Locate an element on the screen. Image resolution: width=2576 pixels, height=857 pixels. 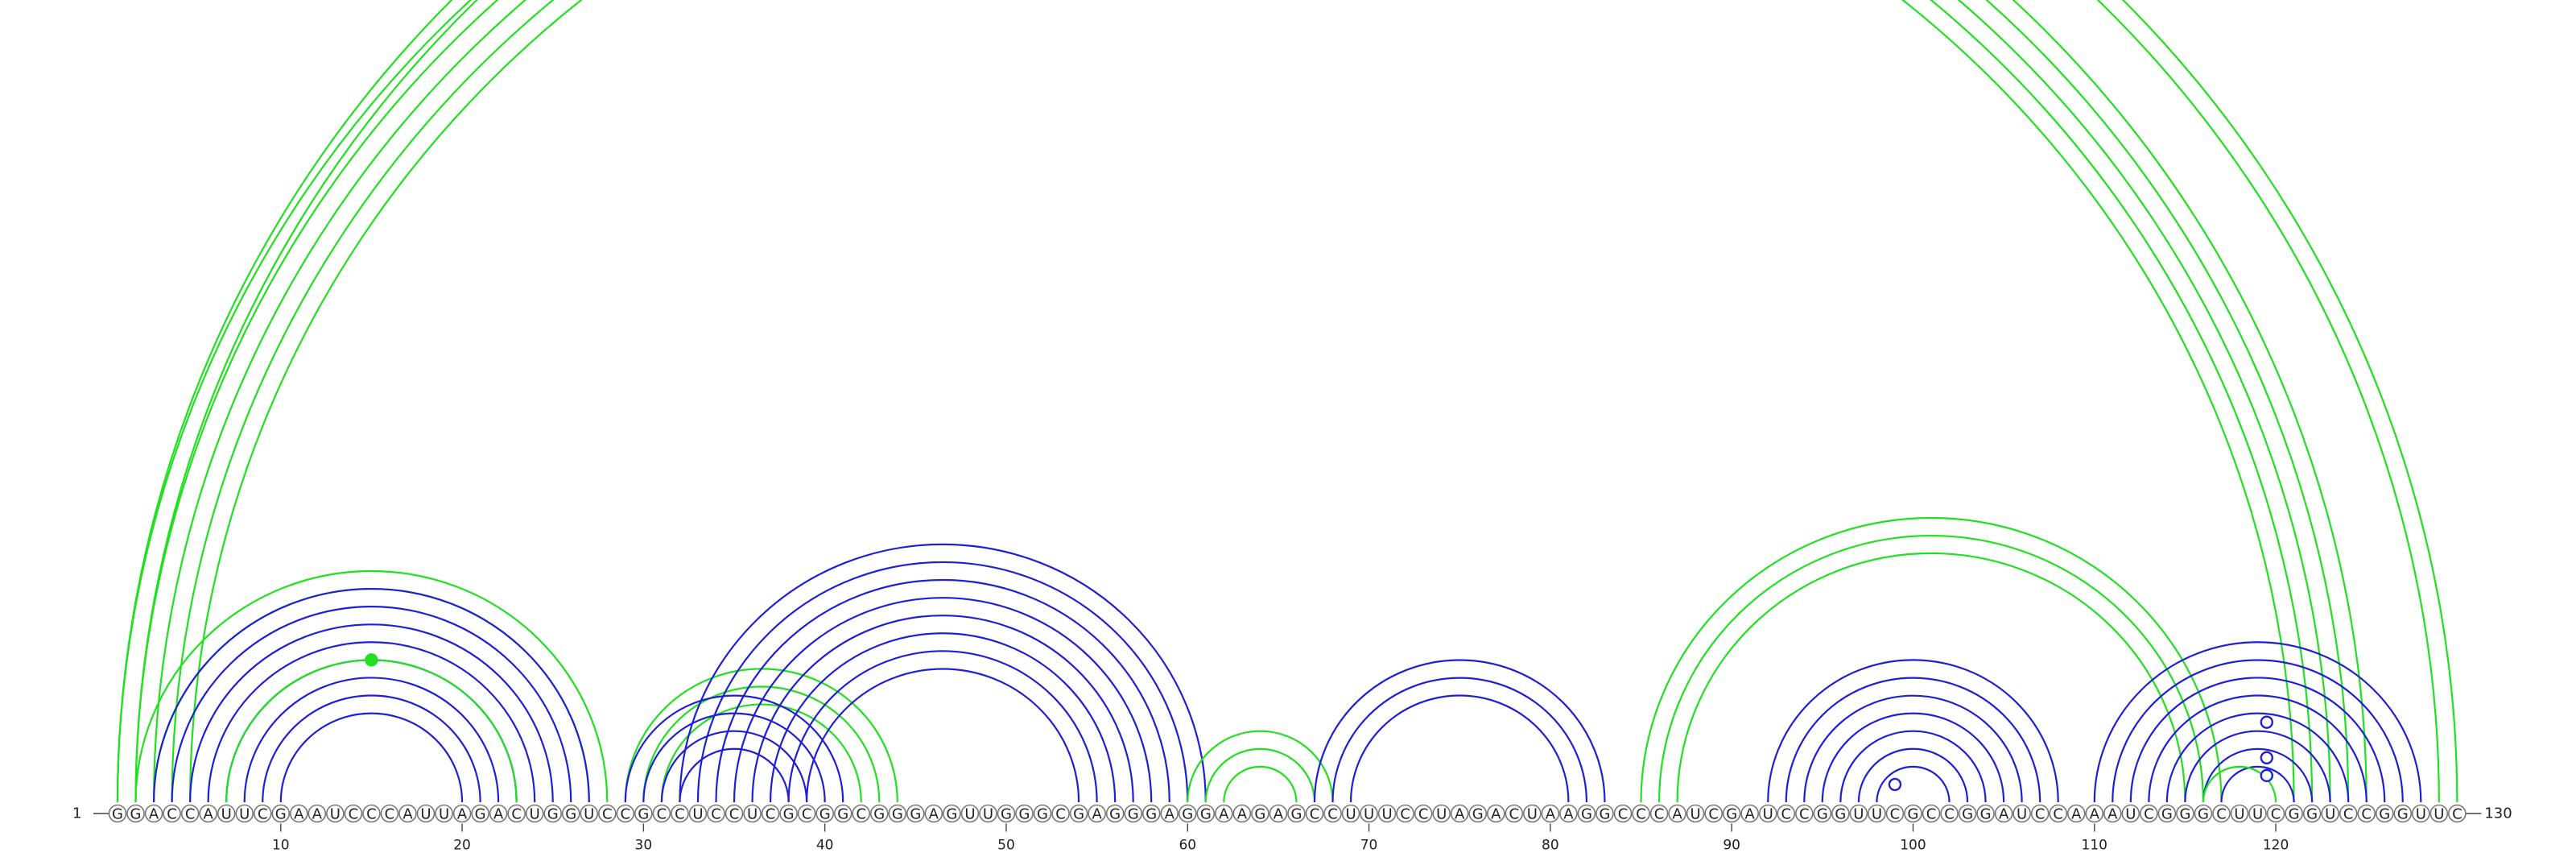
nucleotide-45: G is located at coordinates (915, 813).